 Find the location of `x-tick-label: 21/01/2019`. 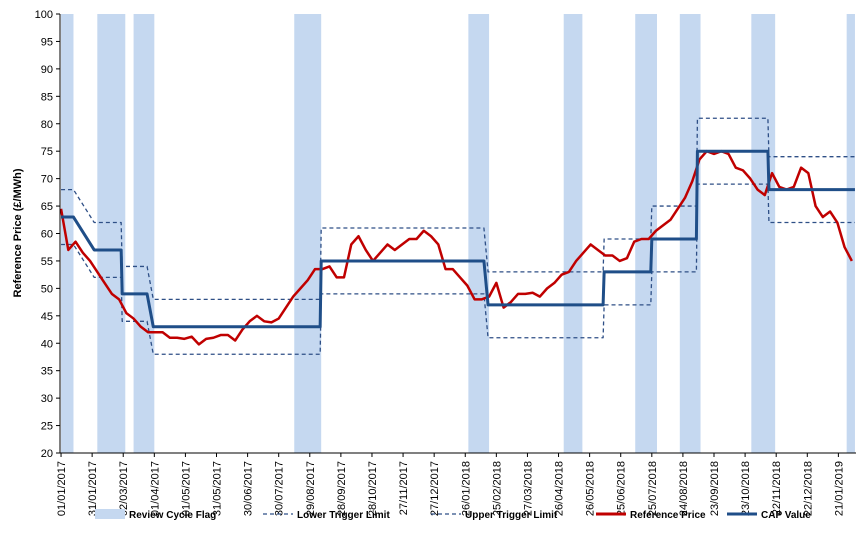

x-tick-label: 21/01/2019 is located at coordinates (839, 488).